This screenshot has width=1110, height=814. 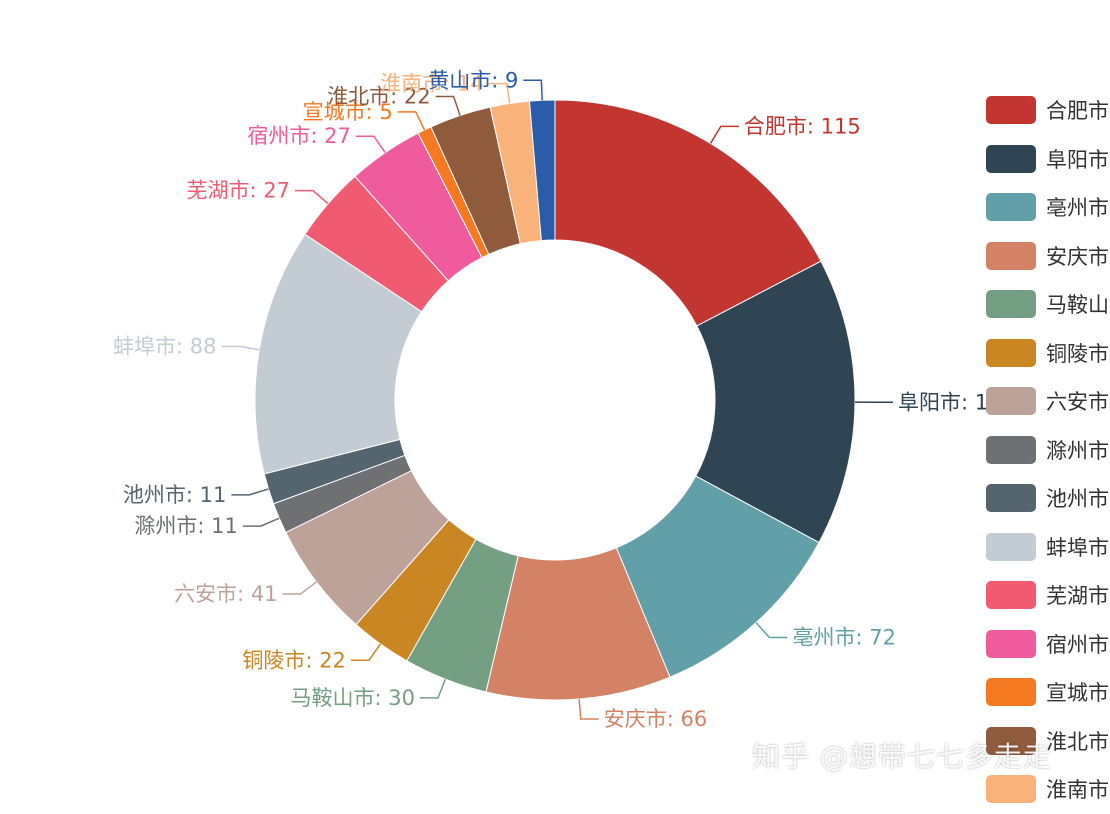 What do you see at coordinates (225, 594) in the screenshot?
I see `slice-label-7: 六安市: 41` at bounding box center [225, 594].